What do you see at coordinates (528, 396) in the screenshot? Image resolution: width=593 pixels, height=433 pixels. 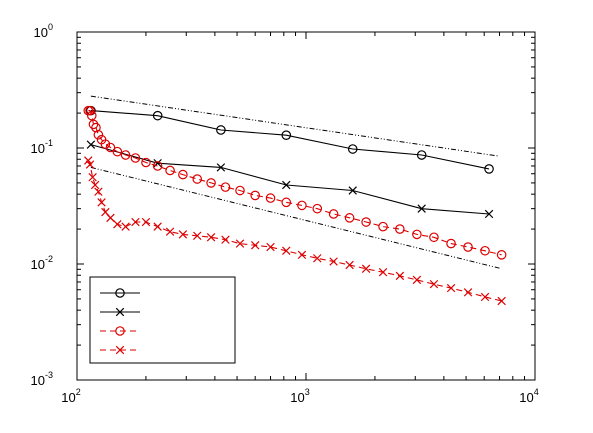 I see `x-tick-label: 10⁴` at bounding box center [528, 396].